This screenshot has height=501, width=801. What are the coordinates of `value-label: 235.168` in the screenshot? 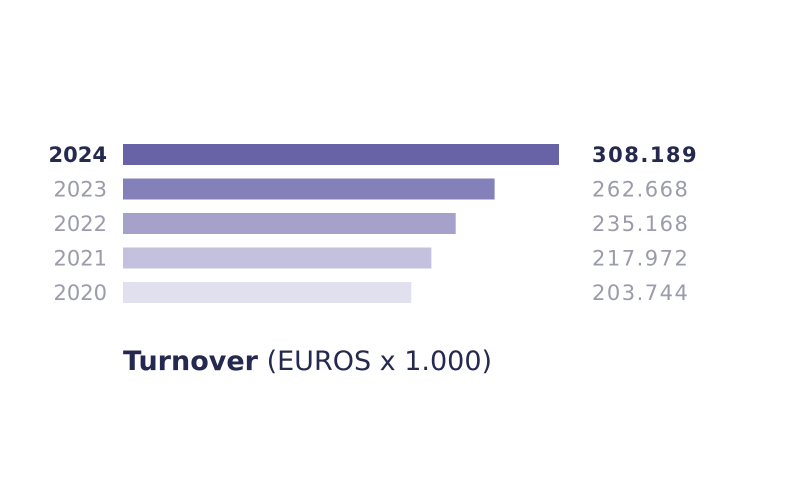 It's located at (640, 224).